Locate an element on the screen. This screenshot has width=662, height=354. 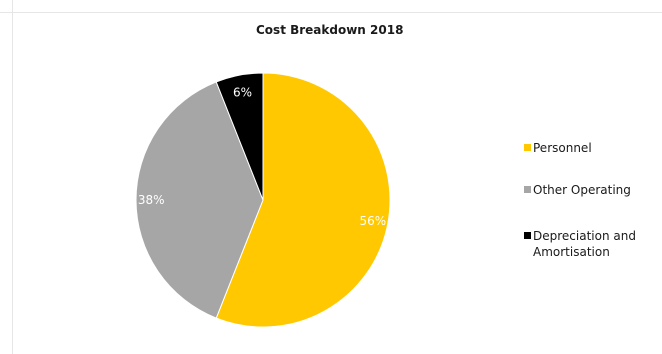
pie-slice-other-operating is located at coordinates (199, 200).